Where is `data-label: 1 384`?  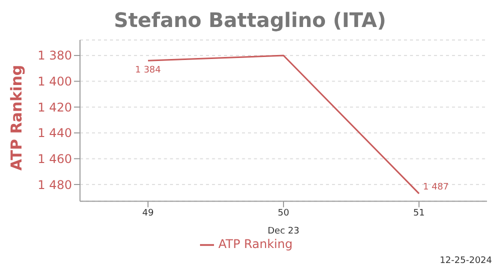 data-label: 1 384 is located at coordinates (148, 71).